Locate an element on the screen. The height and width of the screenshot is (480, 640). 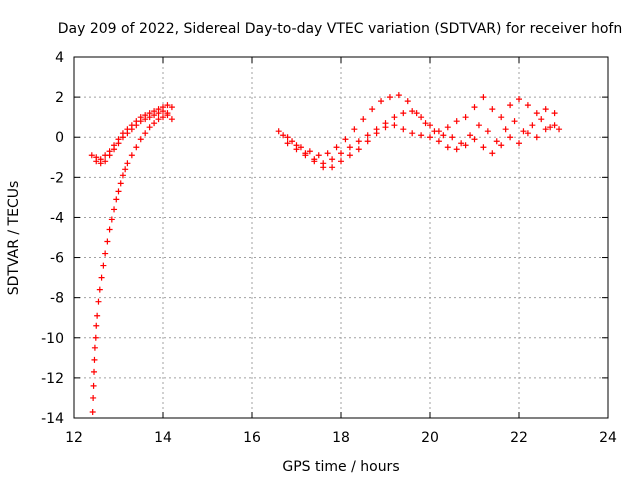
x-tick-label: 24 is located at coordinates (608, 438).